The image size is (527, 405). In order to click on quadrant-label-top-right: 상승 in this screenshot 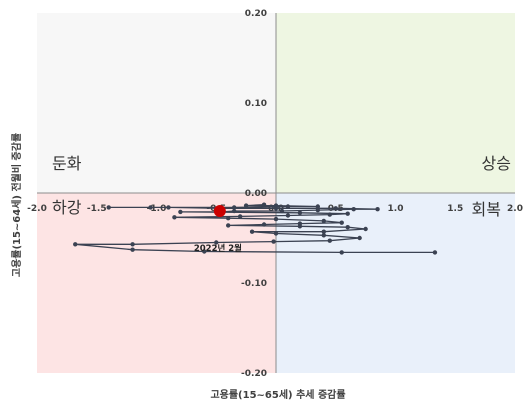, I will do `click(496, 163)`.